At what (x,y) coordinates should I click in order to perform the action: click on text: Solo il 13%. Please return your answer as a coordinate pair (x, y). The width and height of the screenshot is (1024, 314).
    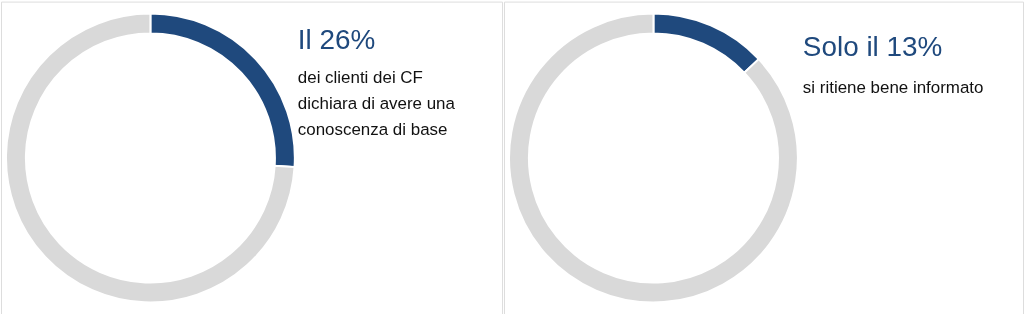
    Looking at the image, I should click on (872, 47).